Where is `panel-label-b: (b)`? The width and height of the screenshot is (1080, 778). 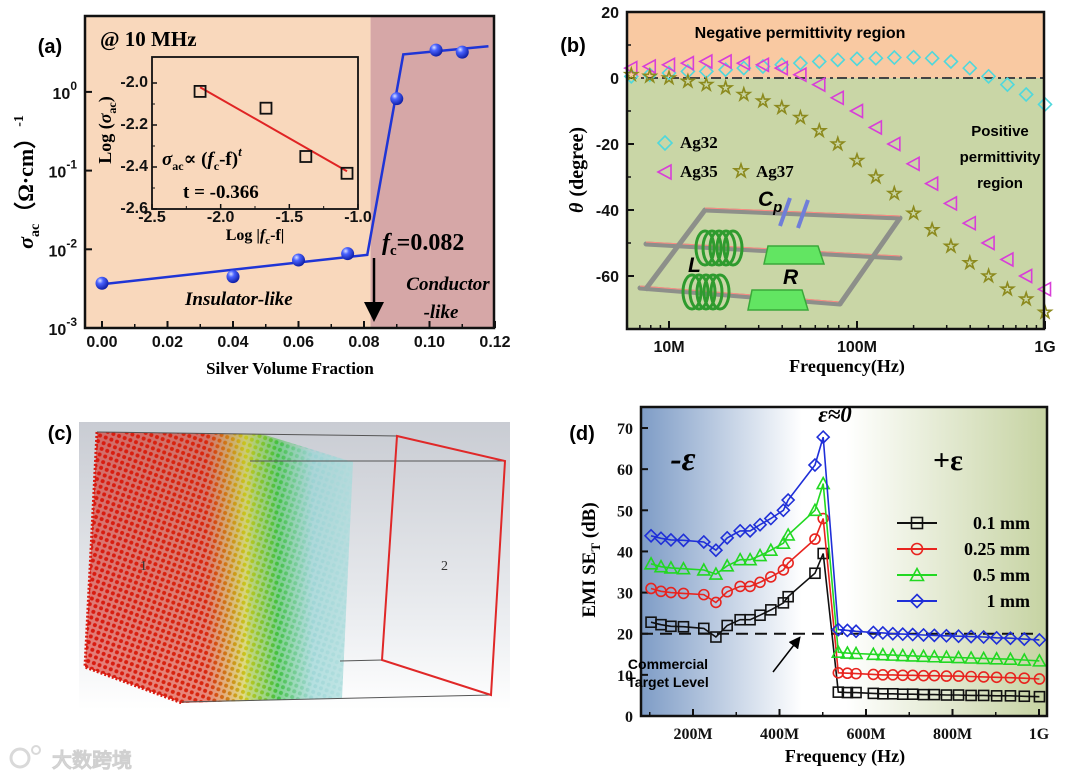
panel-label-b: (b) is located at coordinates (573, 46).